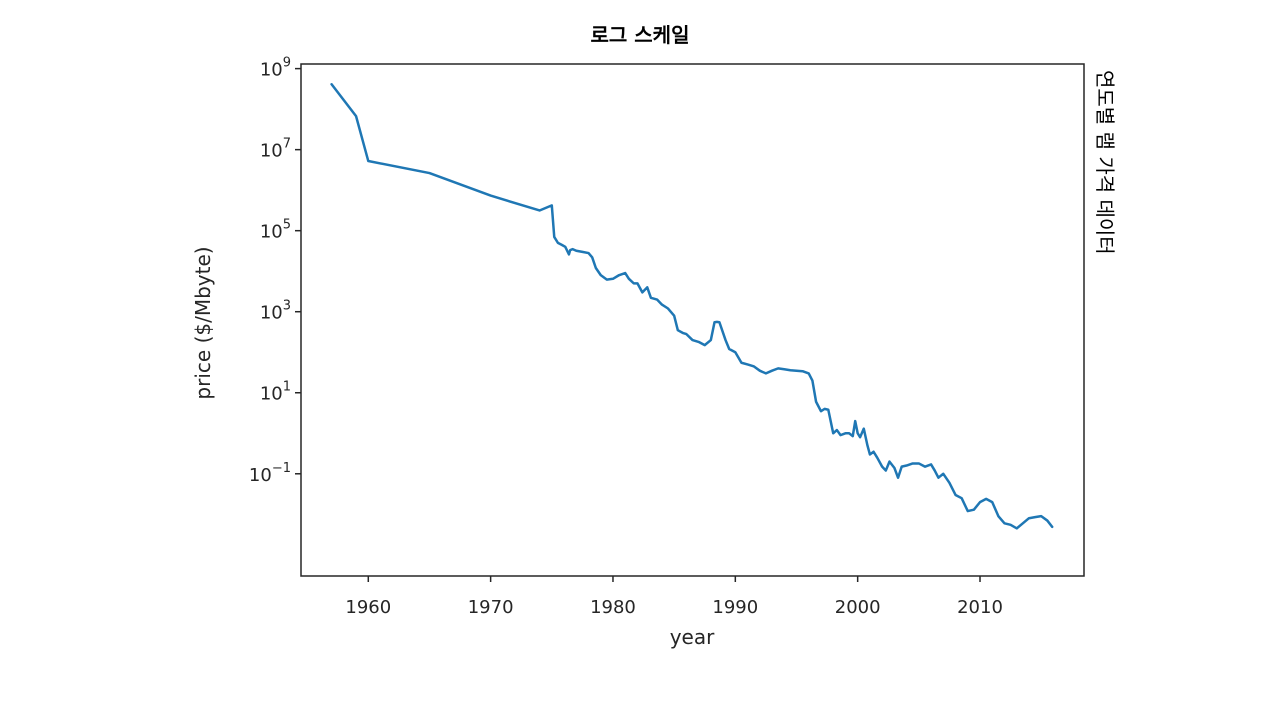 The width and height of the screenshot is (1280, 720). I want to click on side-label: 연도별 램 가격 데이터, so click(1105, 162).